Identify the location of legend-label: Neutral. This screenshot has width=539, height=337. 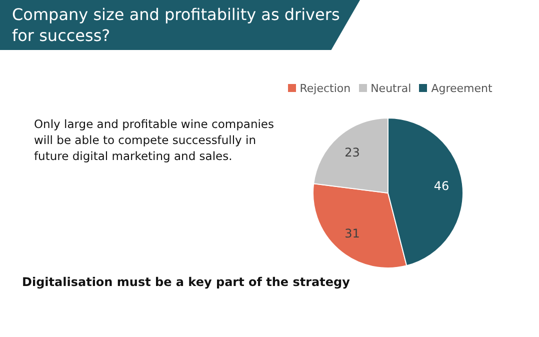
(391, 88).